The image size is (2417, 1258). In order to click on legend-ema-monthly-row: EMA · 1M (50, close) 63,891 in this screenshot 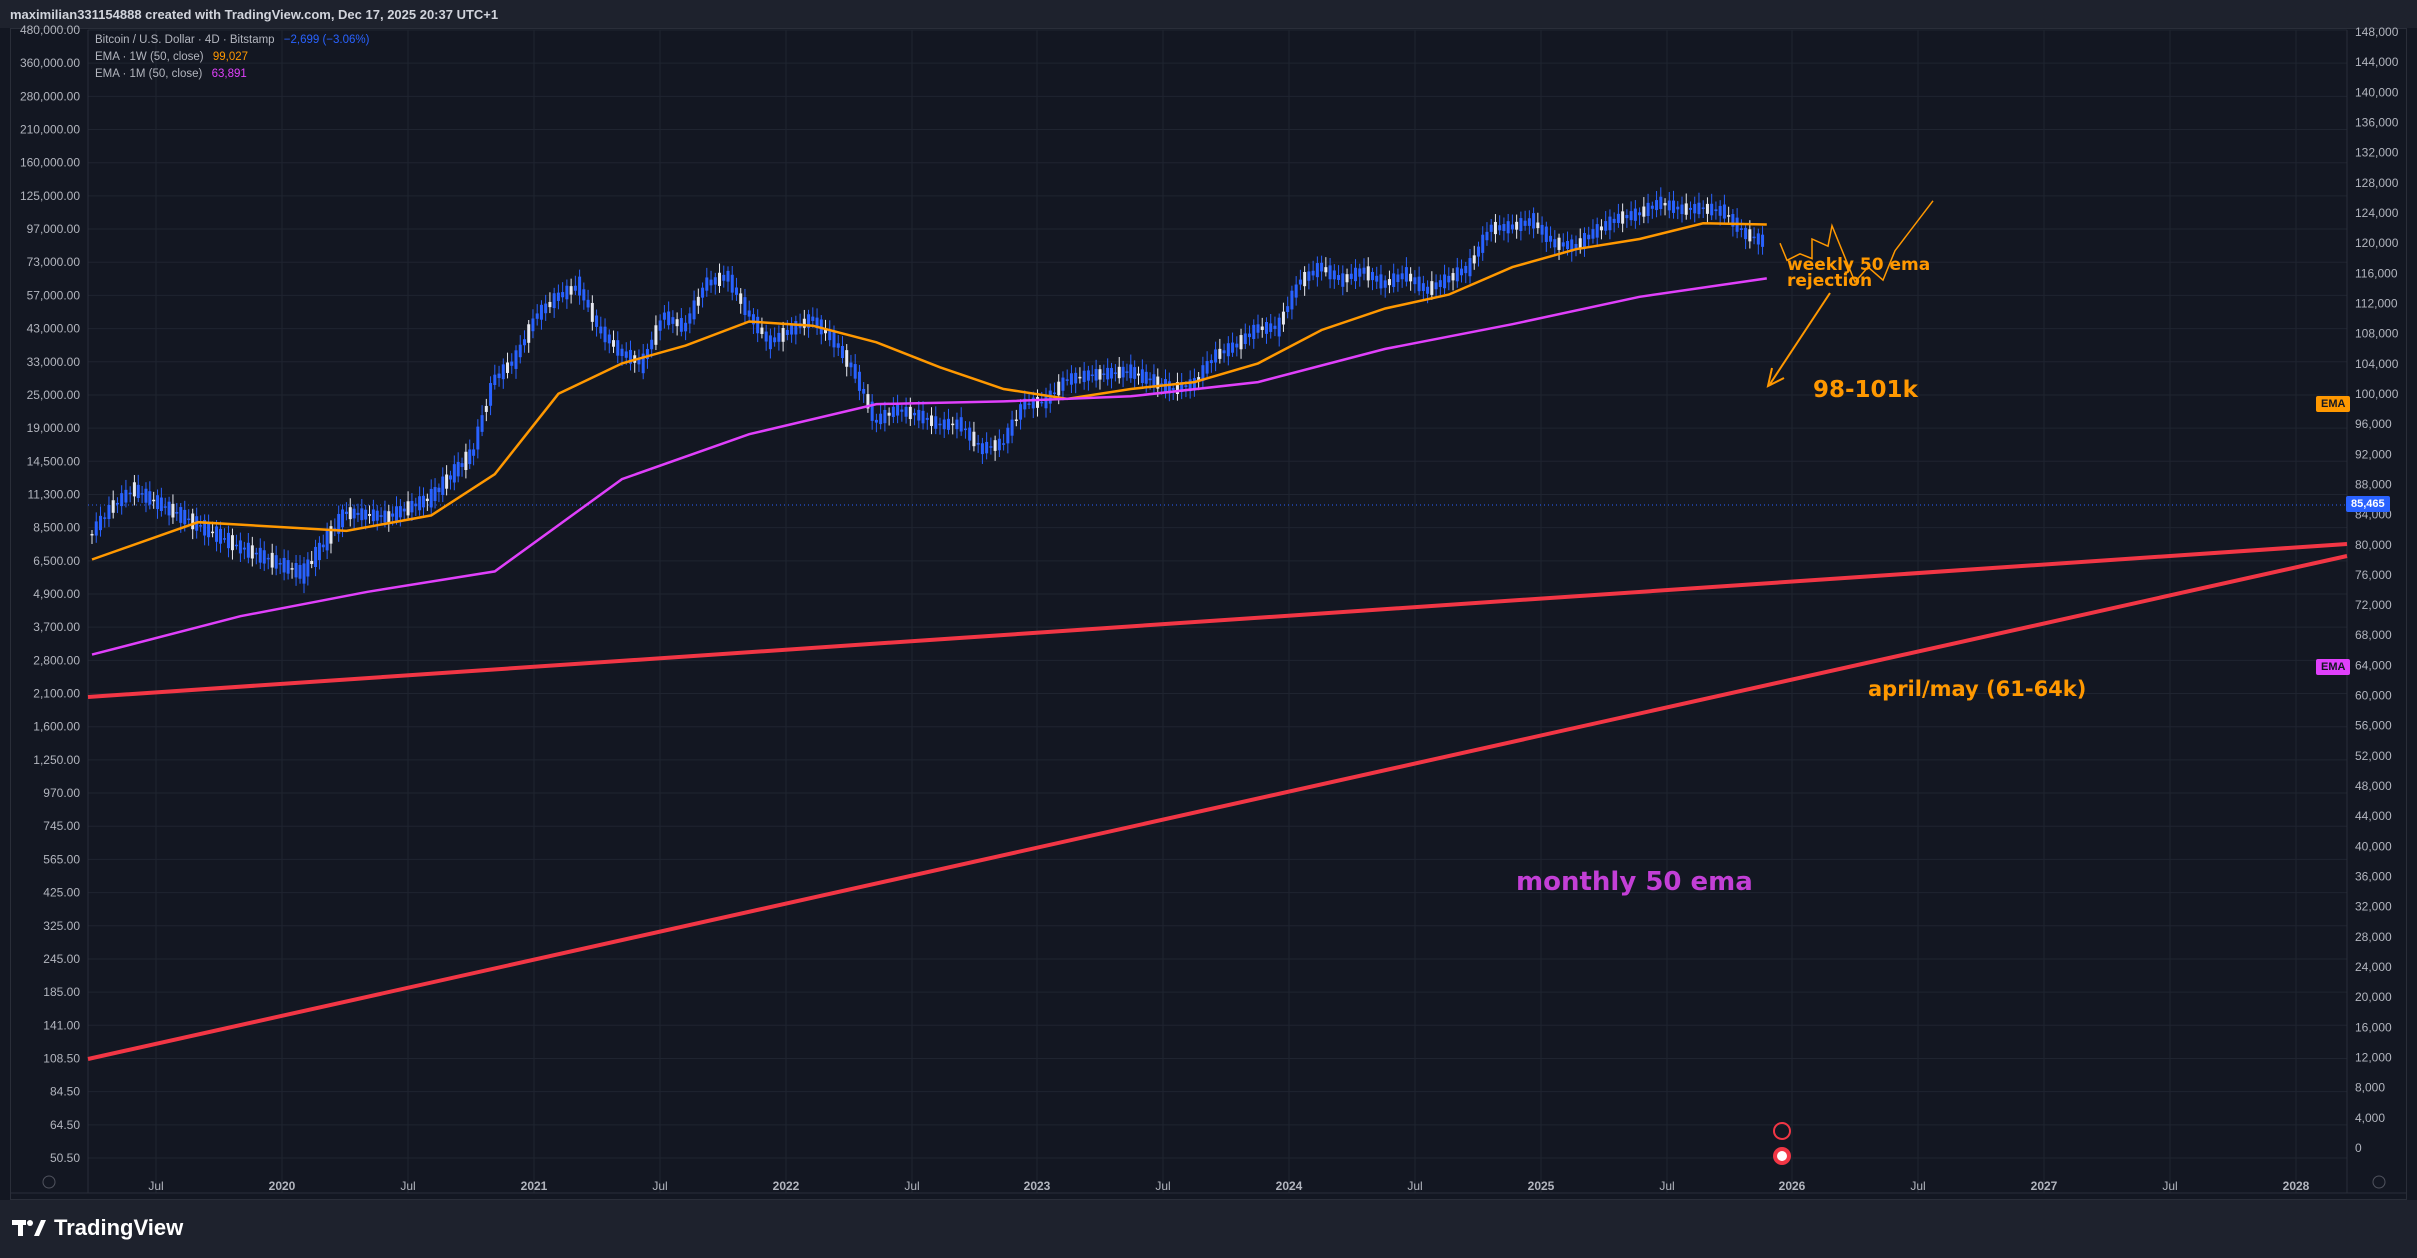, I will do `click(232, 74)`.